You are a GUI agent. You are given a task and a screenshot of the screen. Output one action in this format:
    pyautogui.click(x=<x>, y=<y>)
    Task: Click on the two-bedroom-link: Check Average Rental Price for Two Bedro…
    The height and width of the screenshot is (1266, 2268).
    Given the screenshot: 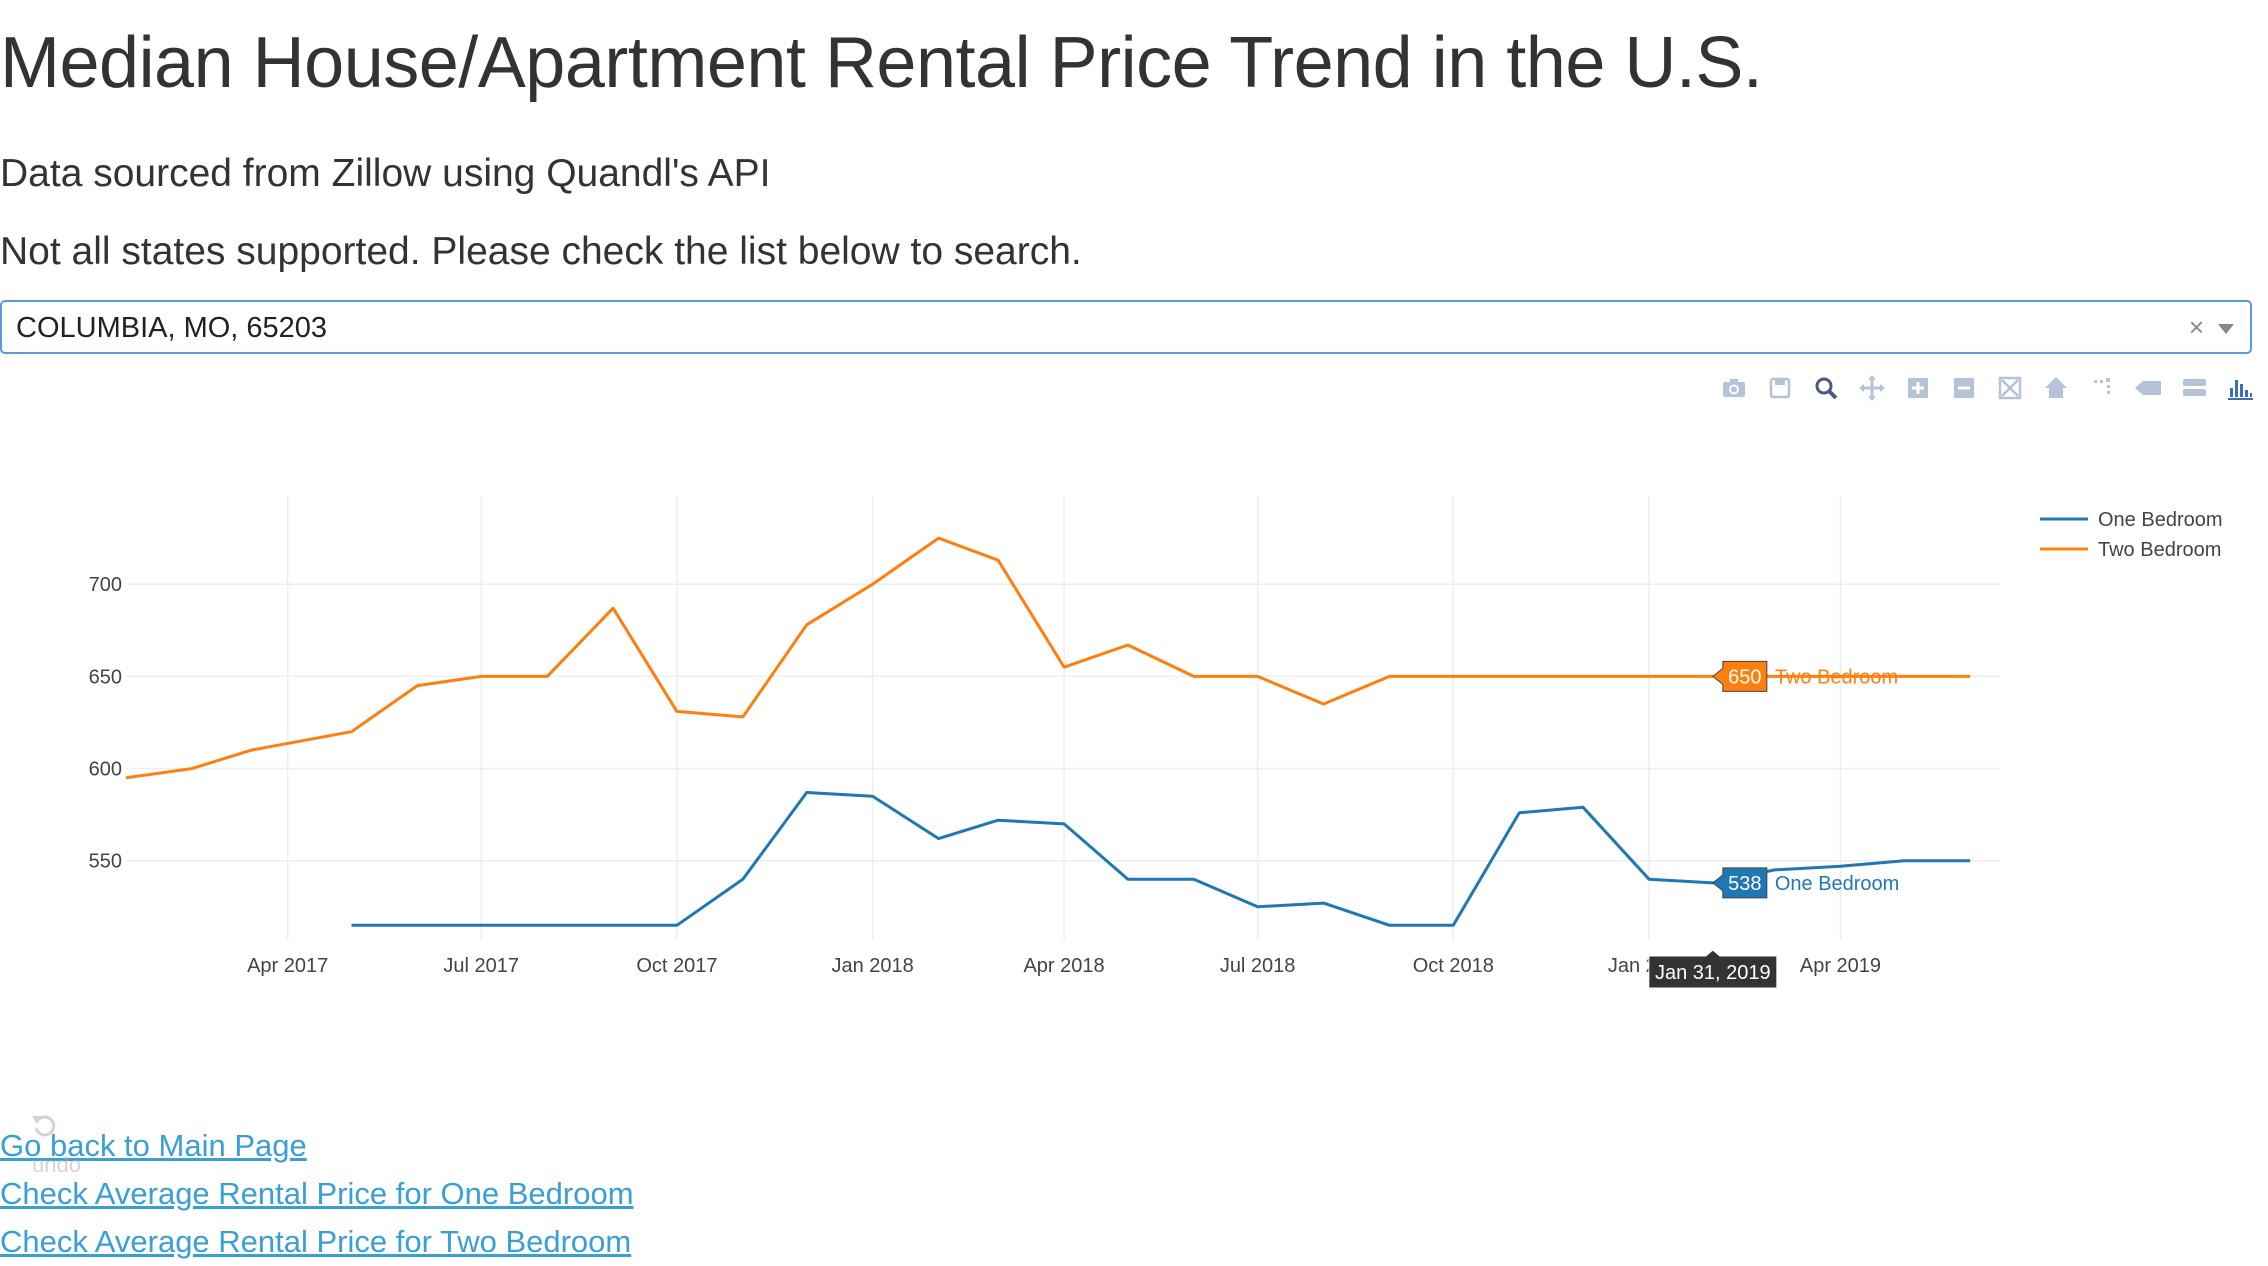 What is the action you would take?
    pyautogui.click(x=316, y=1241)
    